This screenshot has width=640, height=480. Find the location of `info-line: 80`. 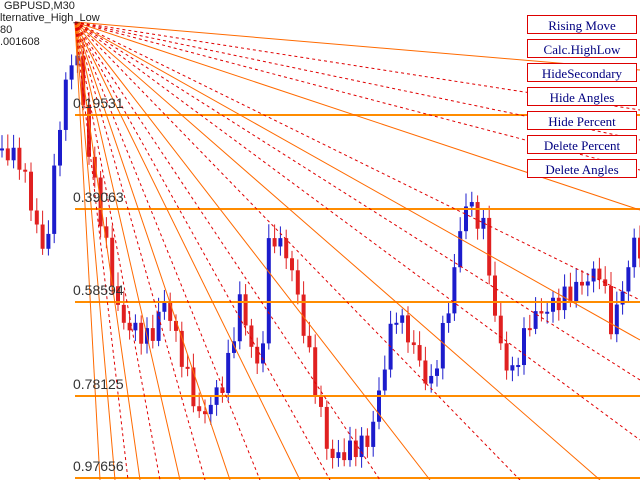

info-line: 80 is located at coordinates (6, 30).